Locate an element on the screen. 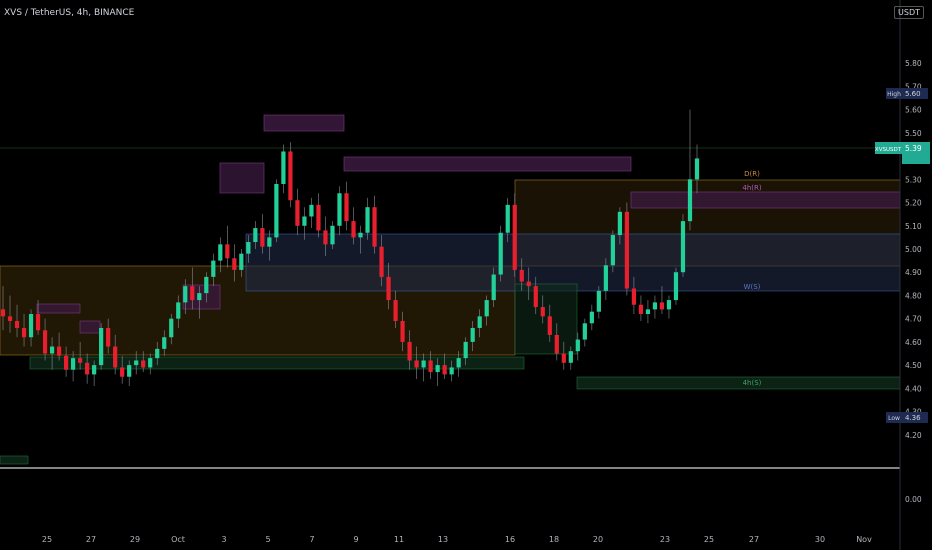 This screenshot has height=550, width=932. high-price-tag: High 5.60 is located at coordinates (907, 93).